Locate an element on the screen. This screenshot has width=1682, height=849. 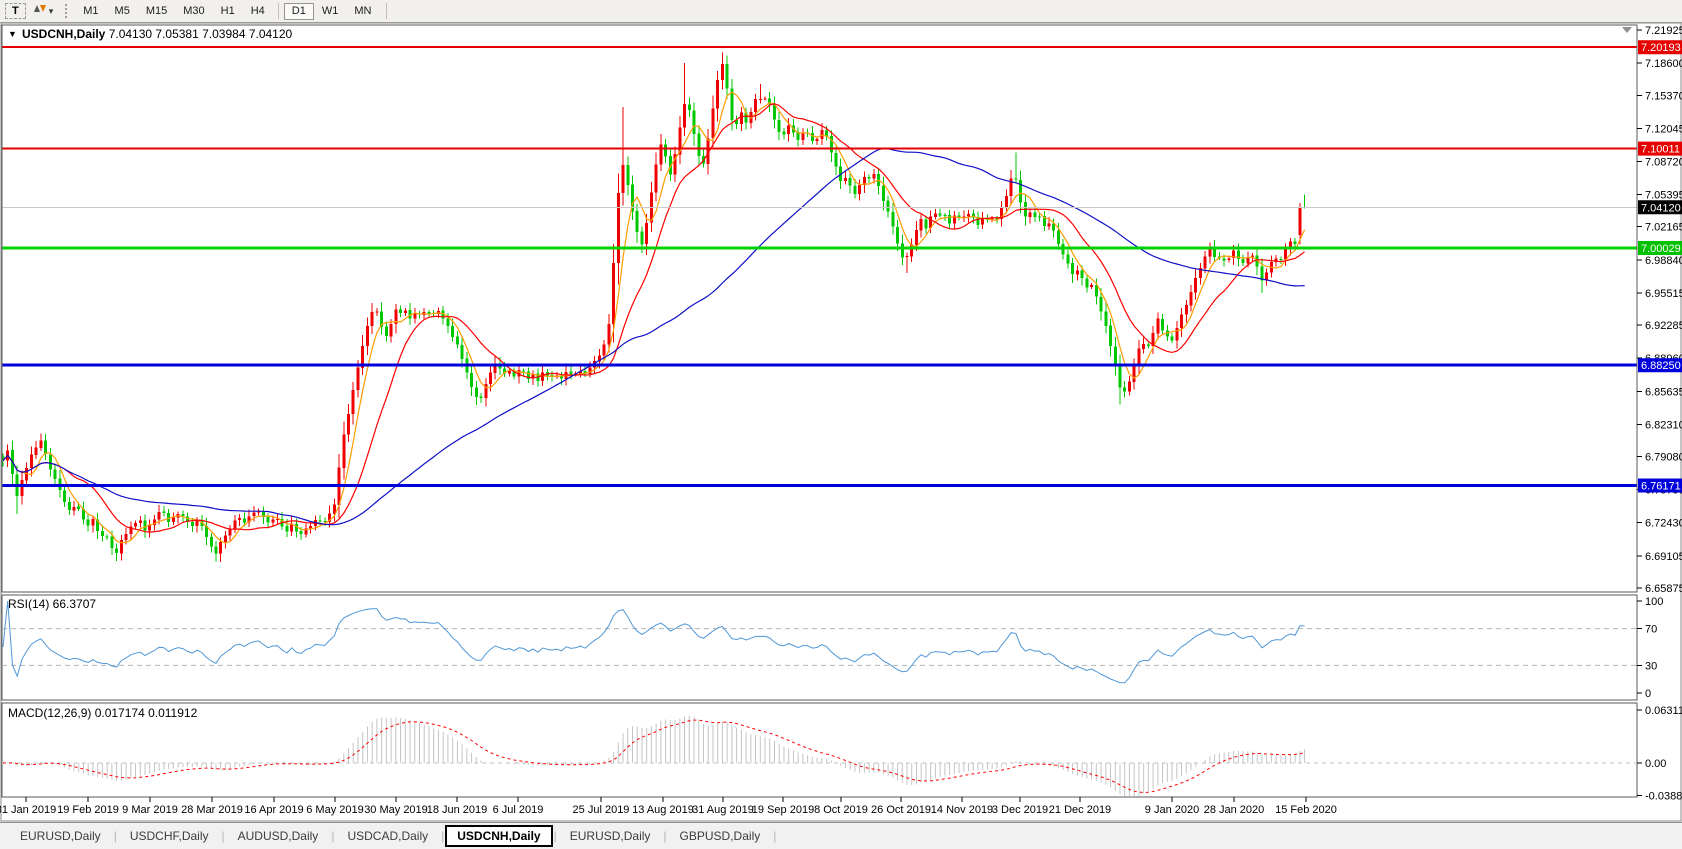
timeframe-button-d1: D1 is located at coordinates (298, 11).